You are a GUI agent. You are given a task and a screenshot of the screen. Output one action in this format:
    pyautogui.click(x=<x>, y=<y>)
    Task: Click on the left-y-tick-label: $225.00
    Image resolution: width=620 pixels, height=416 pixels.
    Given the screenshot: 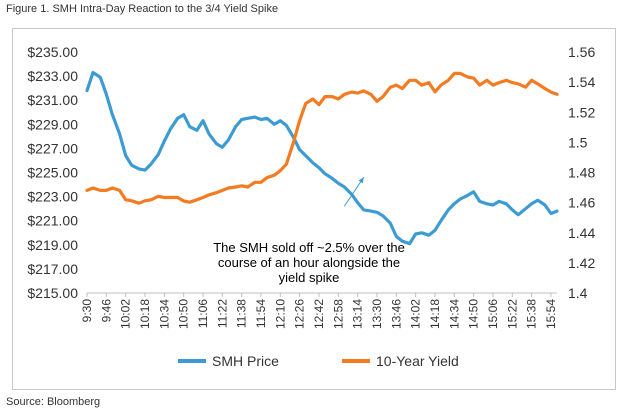 What is the action you would take?
    pyautogui.click(x=52, y=173)
    